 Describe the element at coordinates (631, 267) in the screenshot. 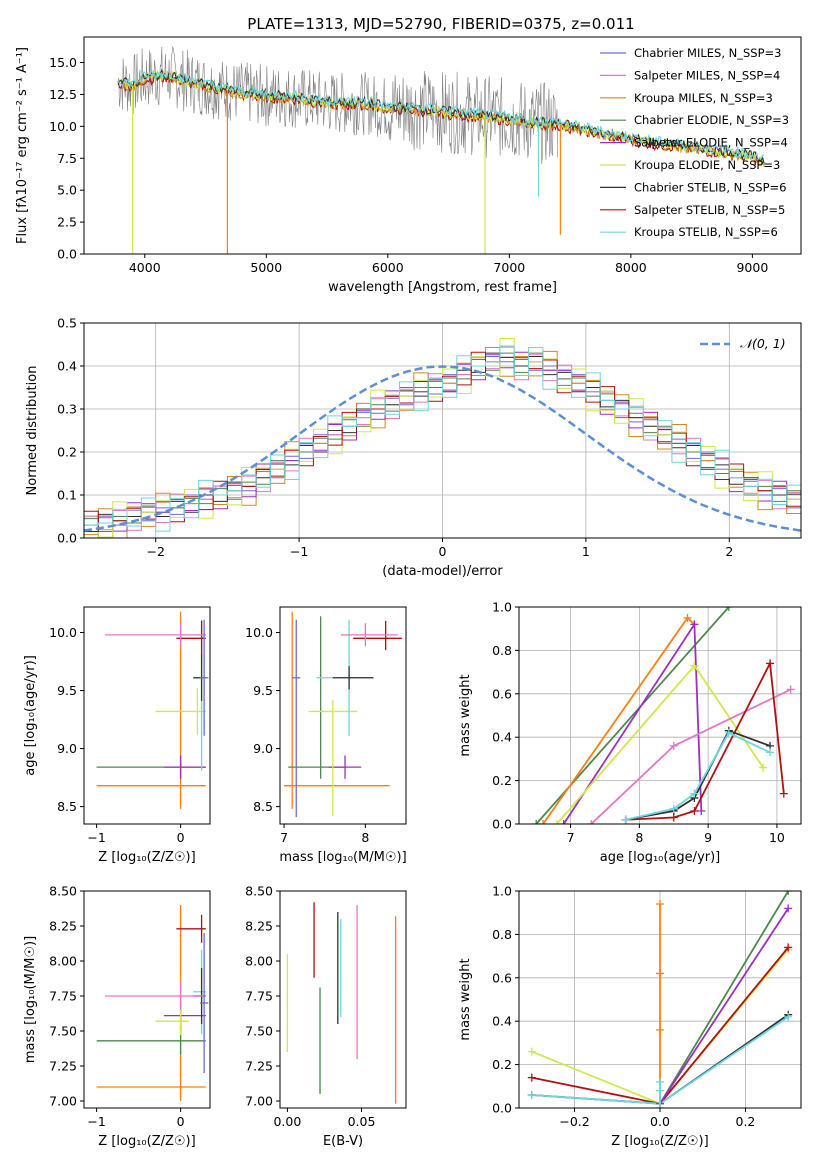

I see `x-tick-label: 8000` at that location.